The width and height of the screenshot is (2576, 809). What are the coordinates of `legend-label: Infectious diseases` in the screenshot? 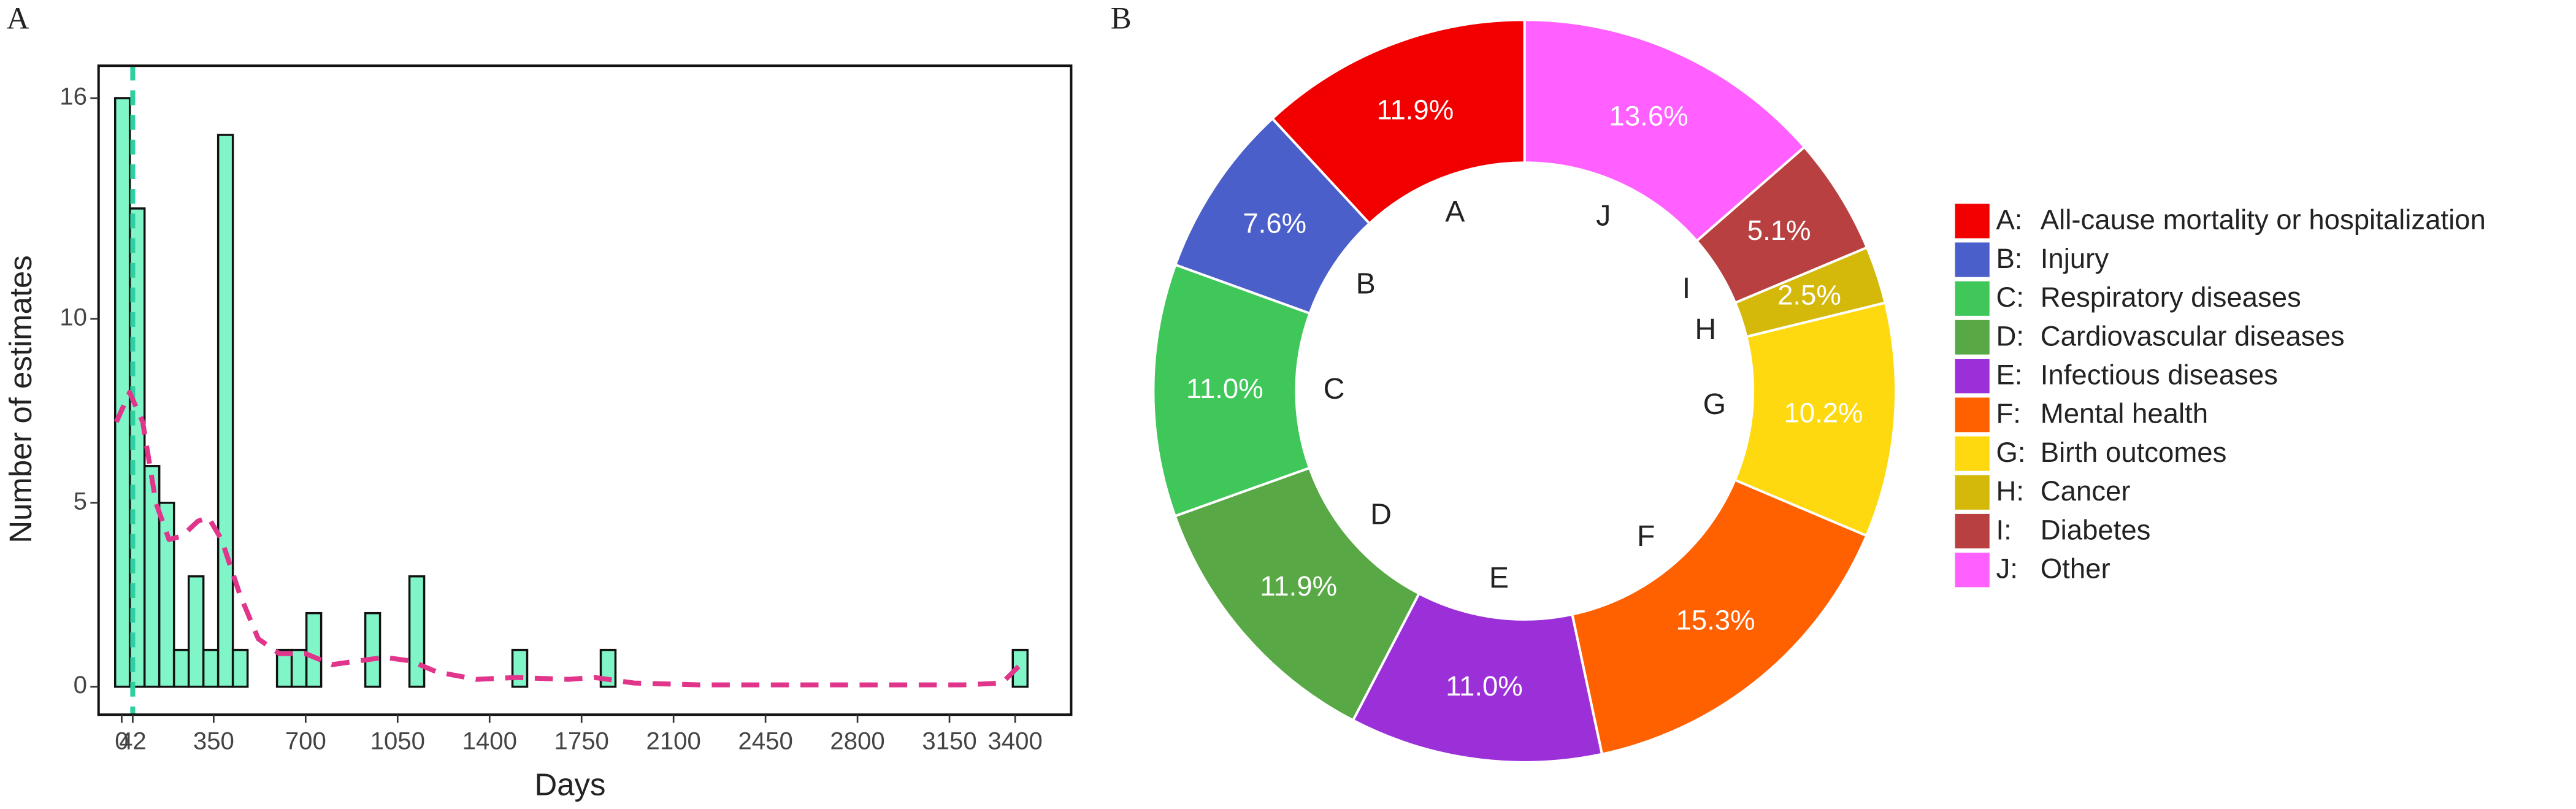 It's located at (2159, 375).